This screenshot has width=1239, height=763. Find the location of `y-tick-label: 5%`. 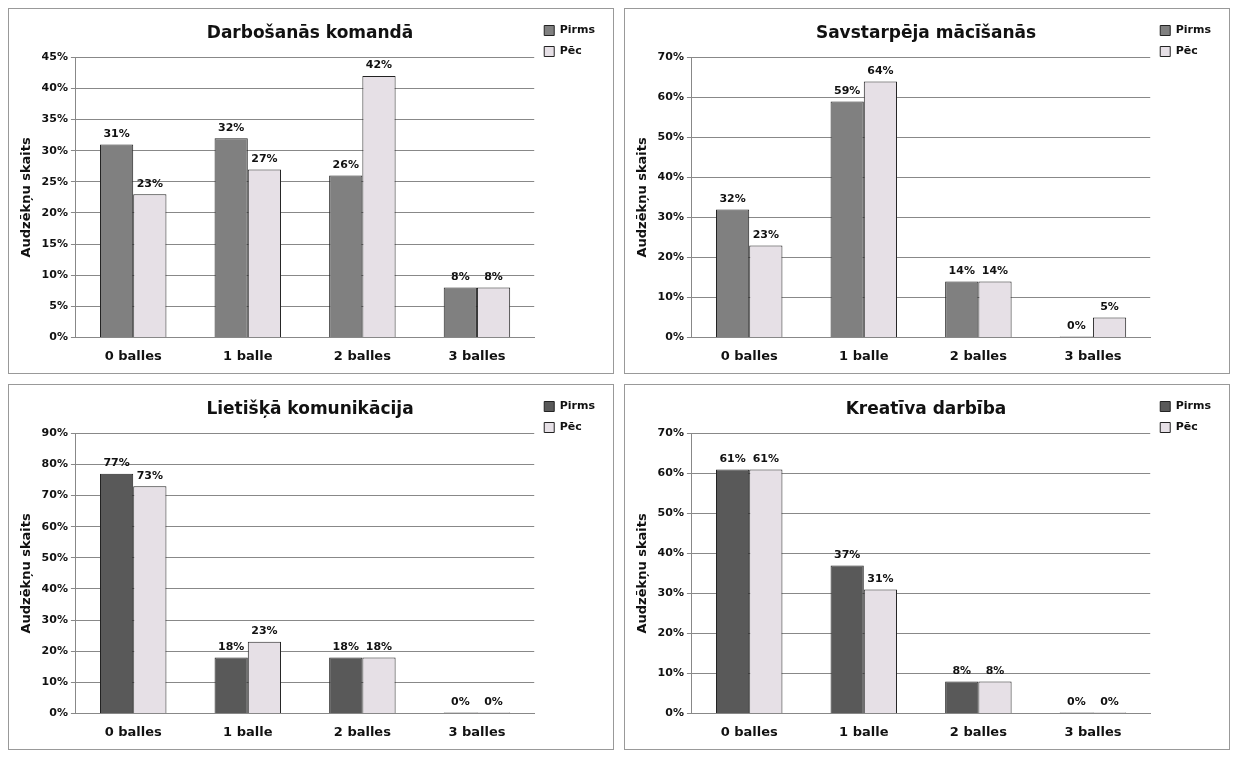

y-tick-label: 5% is located at coordinates (58, 306).